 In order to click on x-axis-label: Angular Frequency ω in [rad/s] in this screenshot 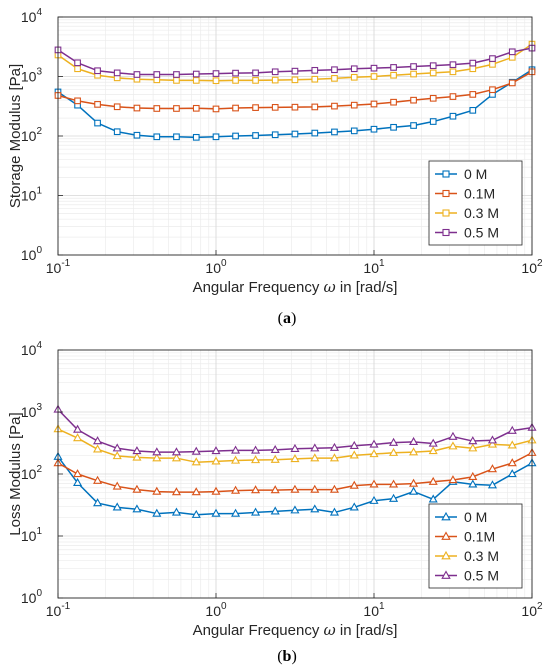, I will do `click(295, 287)`.